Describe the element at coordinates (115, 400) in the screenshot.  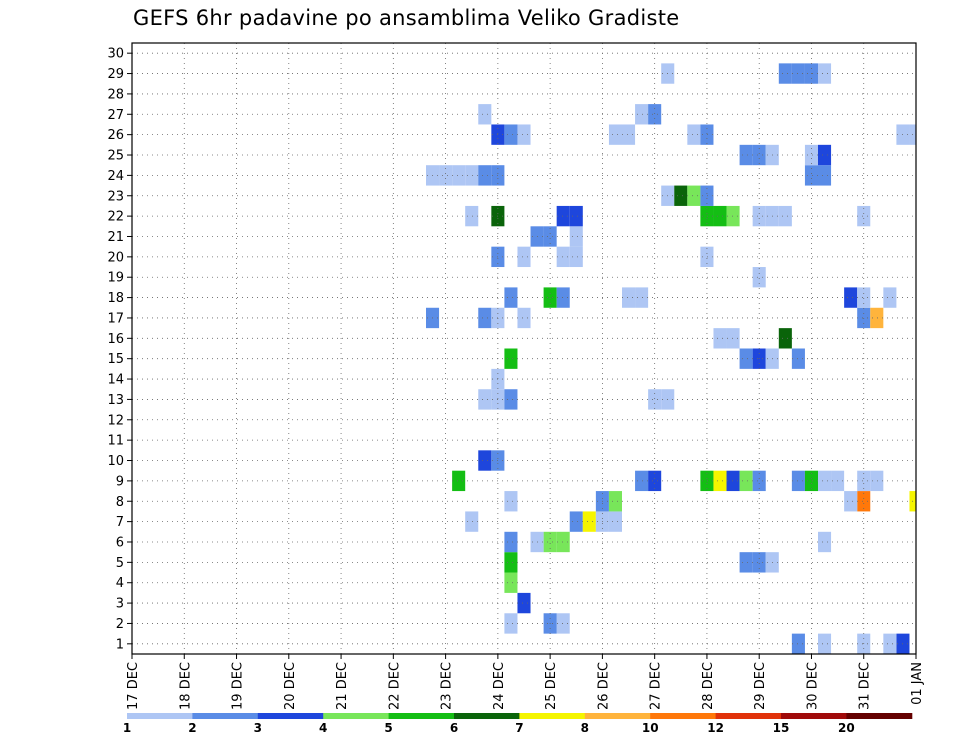
I see `y-tick-label: 13` at that location.